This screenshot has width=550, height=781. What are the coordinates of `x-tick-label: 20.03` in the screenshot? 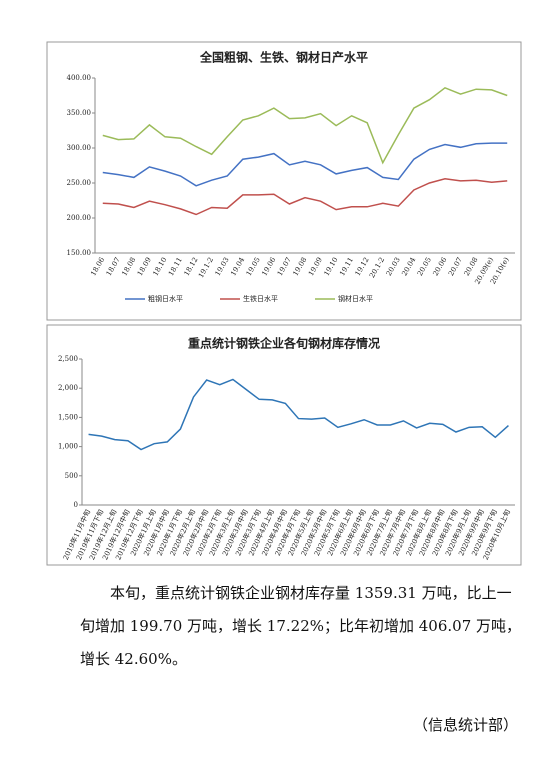 It's located at (393, 266).